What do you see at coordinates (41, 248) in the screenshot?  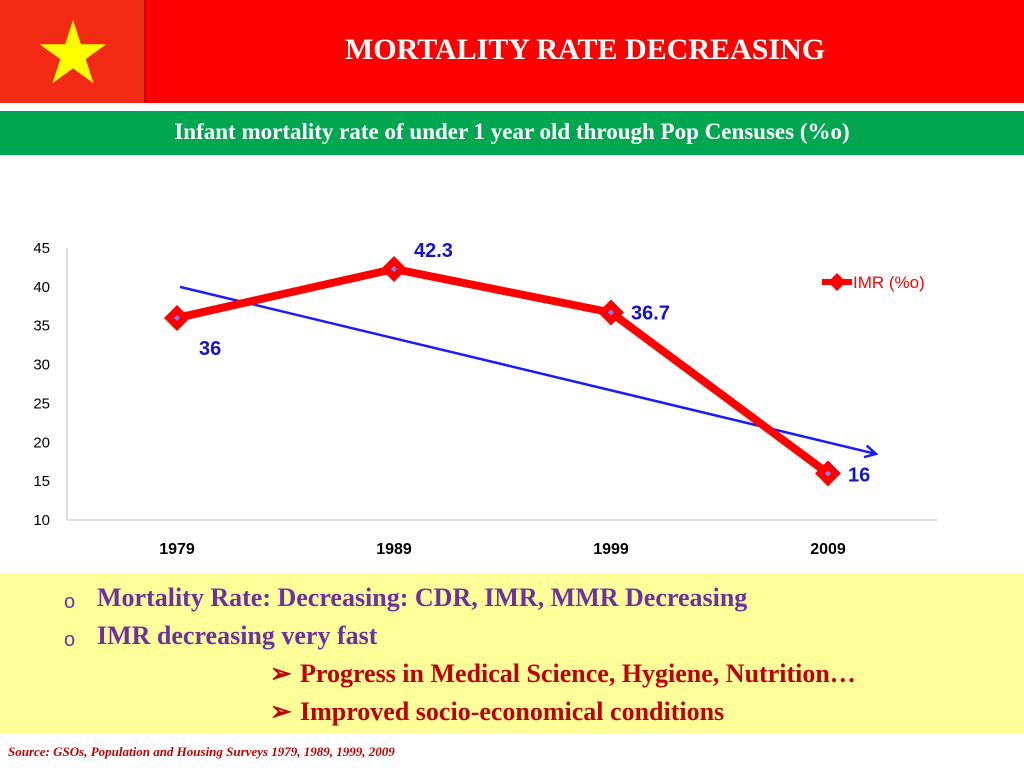 I see `y-tick-label: 45` at bounding box center [41, 248].